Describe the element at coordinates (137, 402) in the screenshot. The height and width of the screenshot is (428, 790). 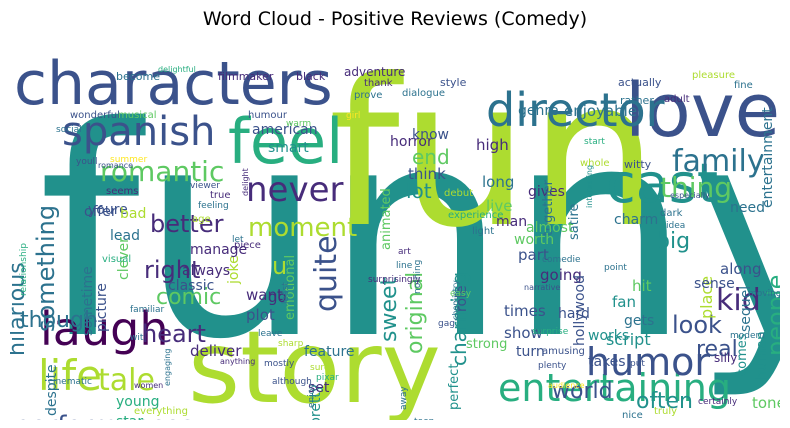
I see `word-young: young` at that location.